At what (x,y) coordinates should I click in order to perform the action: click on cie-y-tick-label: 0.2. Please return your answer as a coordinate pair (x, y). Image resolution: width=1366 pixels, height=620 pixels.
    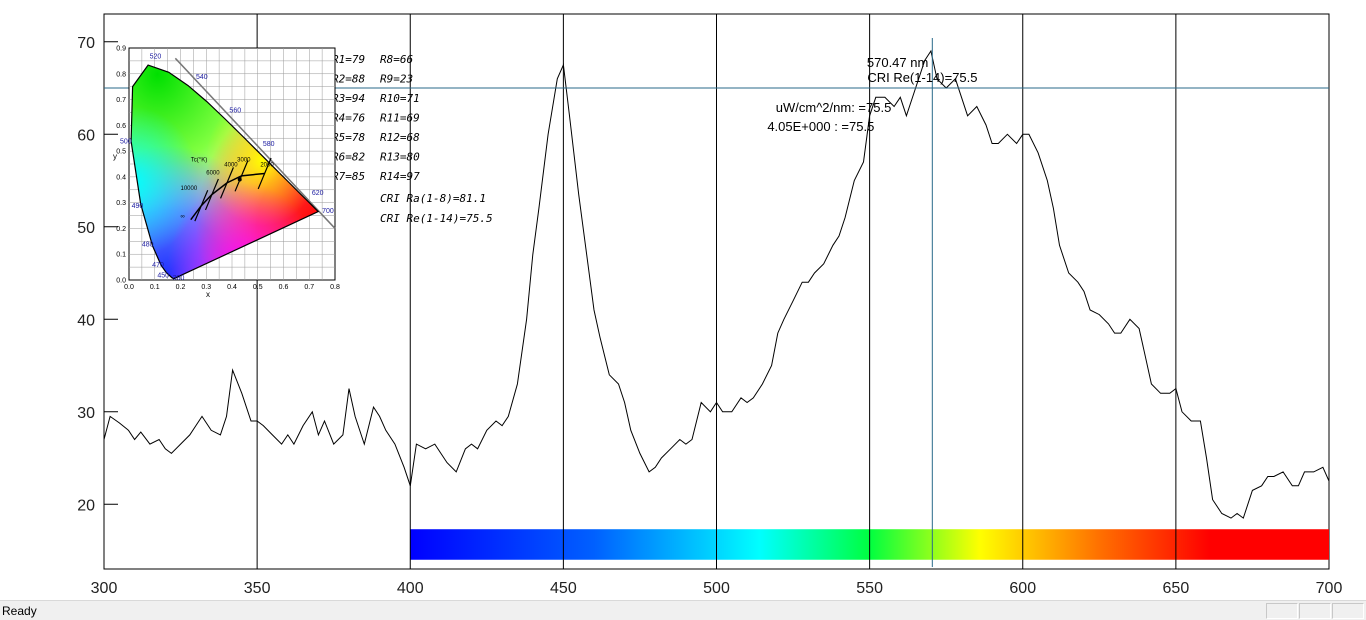
    Looking at the image, I should click on (121, 229).